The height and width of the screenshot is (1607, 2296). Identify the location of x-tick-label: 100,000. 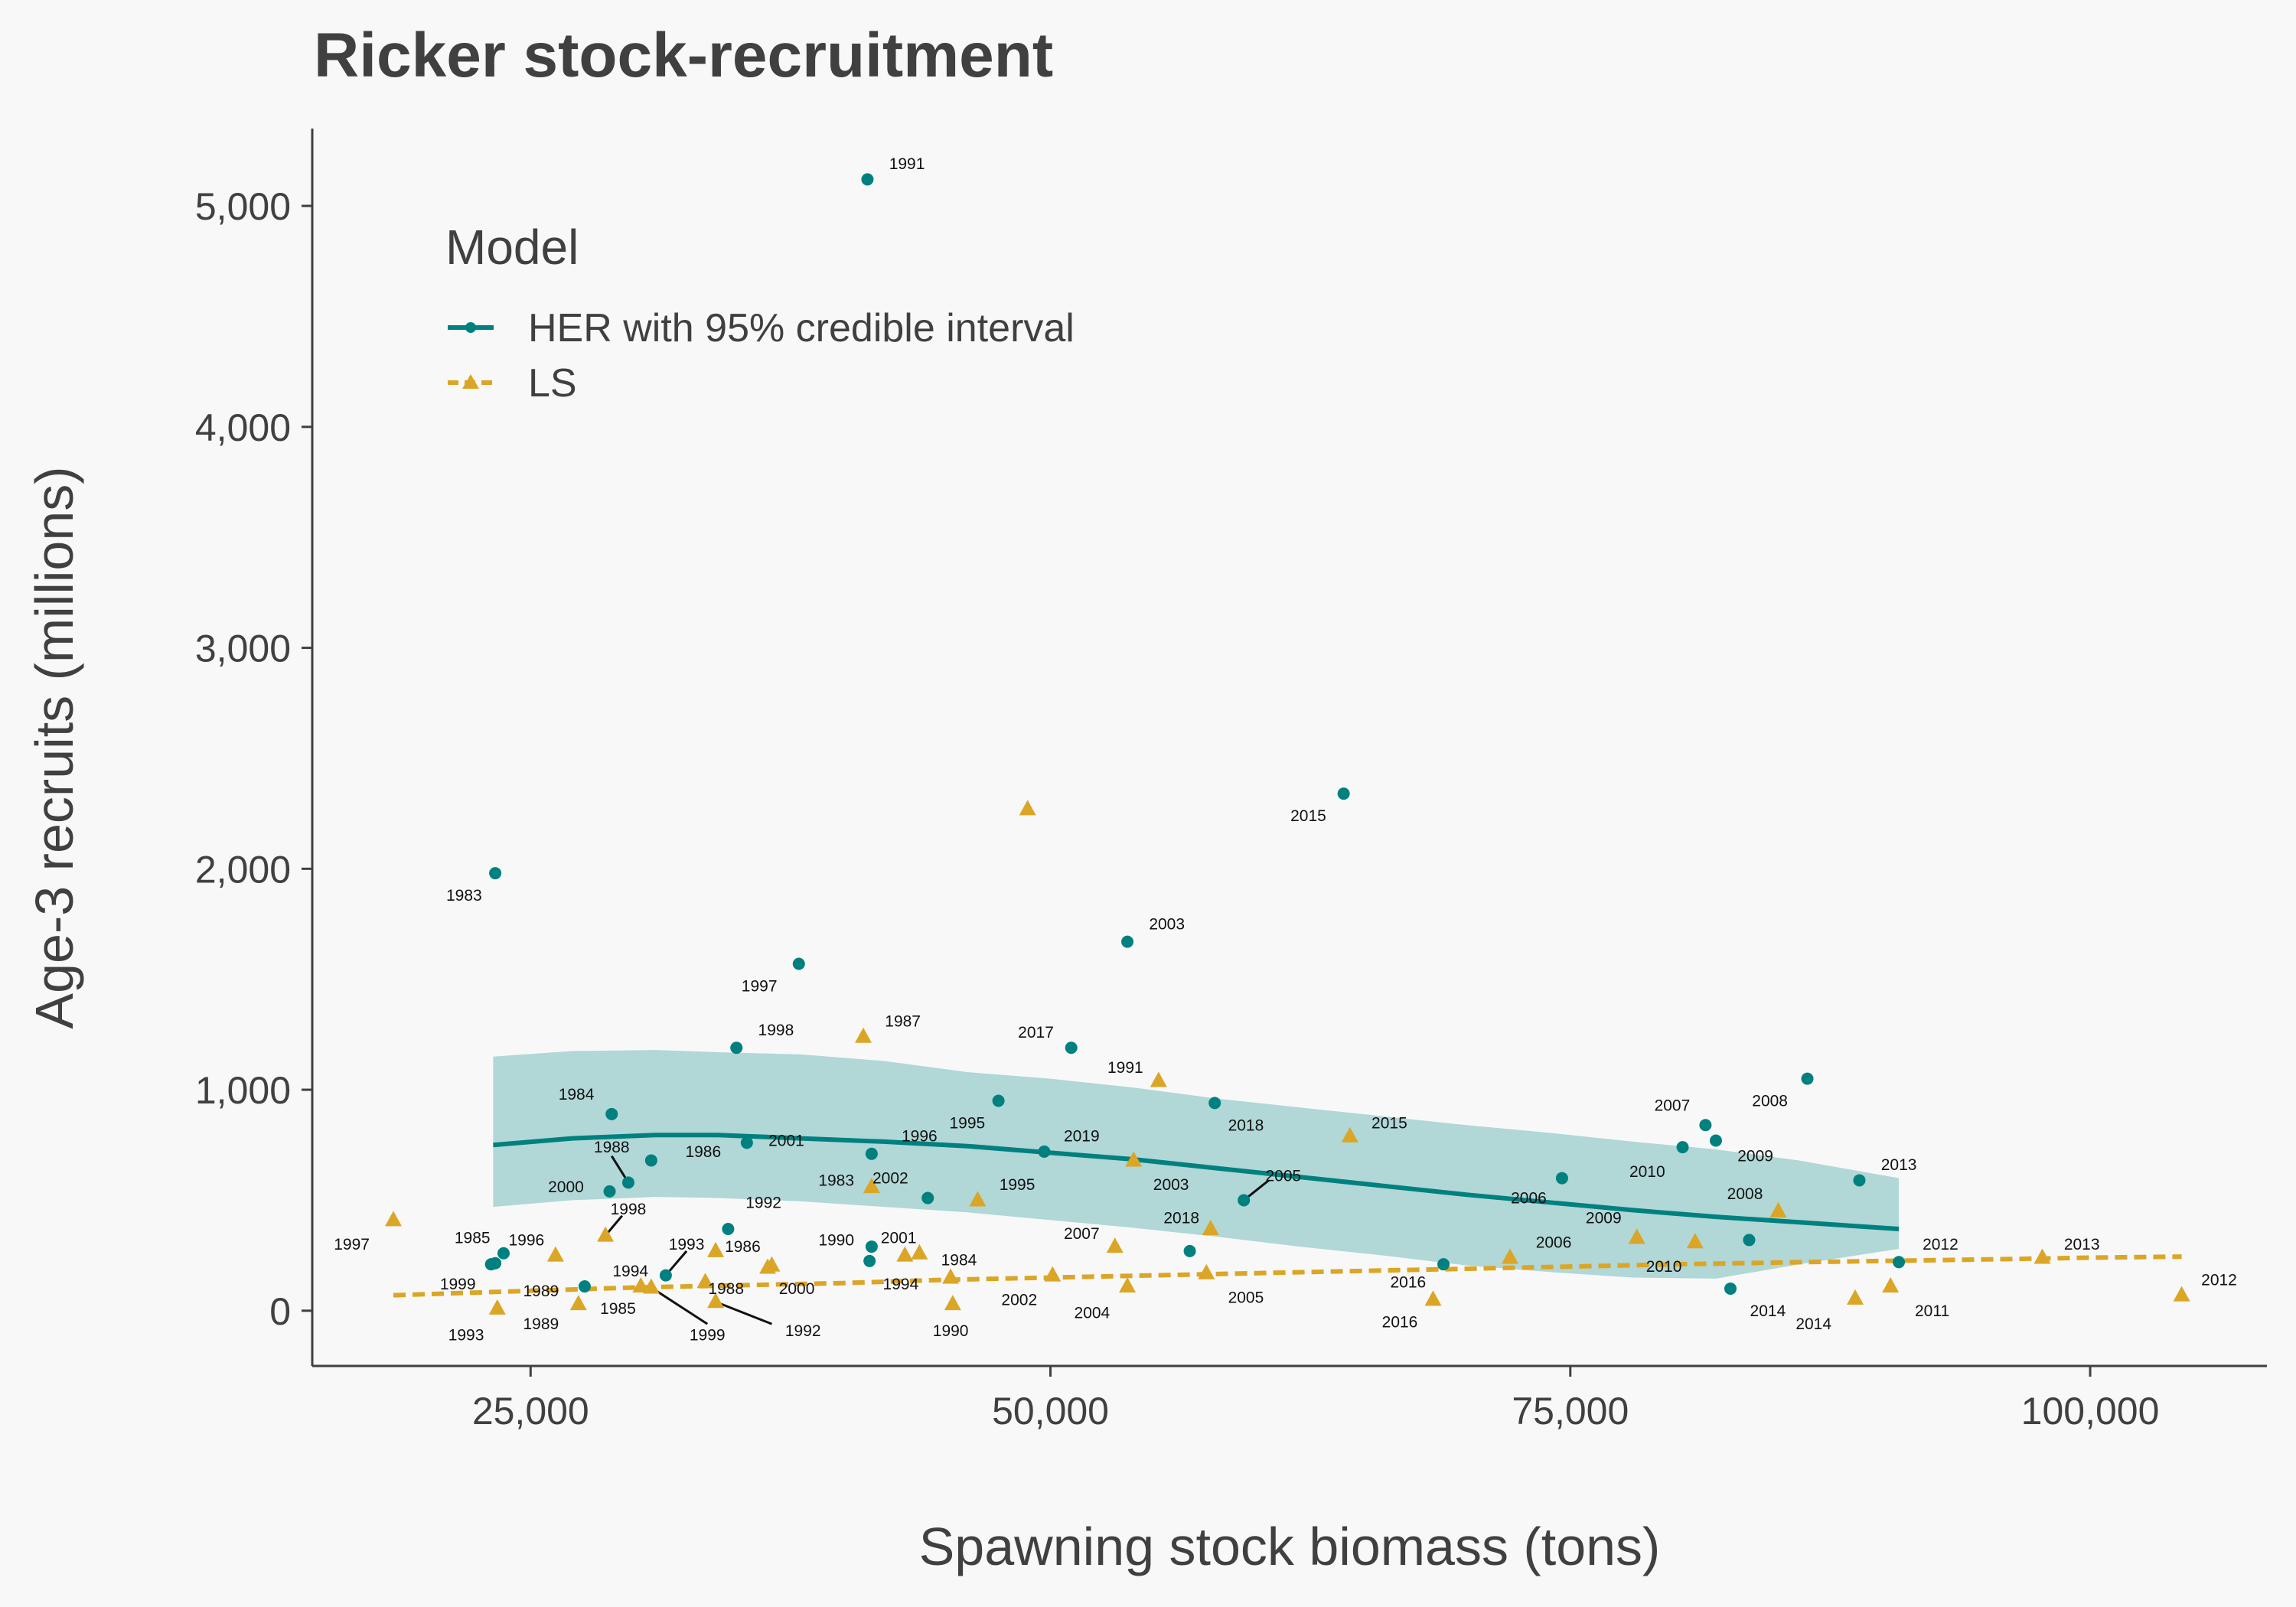
(2090, 1411).